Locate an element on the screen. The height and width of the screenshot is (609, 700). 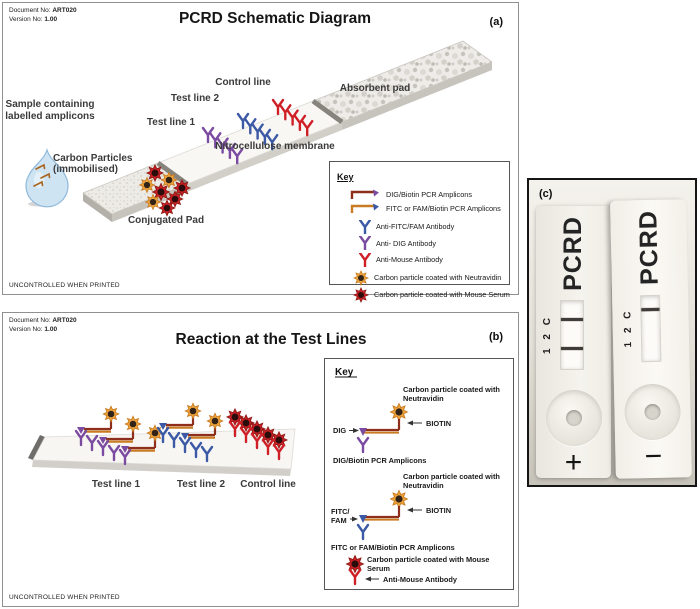
key-a-heading: Key is located at coordinates (345, 177).